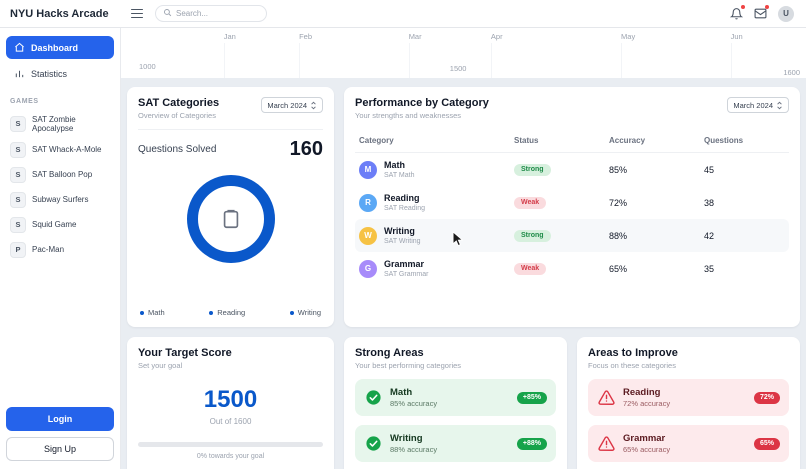 The width and height of the screenshot is (806, 469). I want to click on sidebar-item-sat-whack-a-mole: S SAT Whack-A-Mole, so click(60, 149).